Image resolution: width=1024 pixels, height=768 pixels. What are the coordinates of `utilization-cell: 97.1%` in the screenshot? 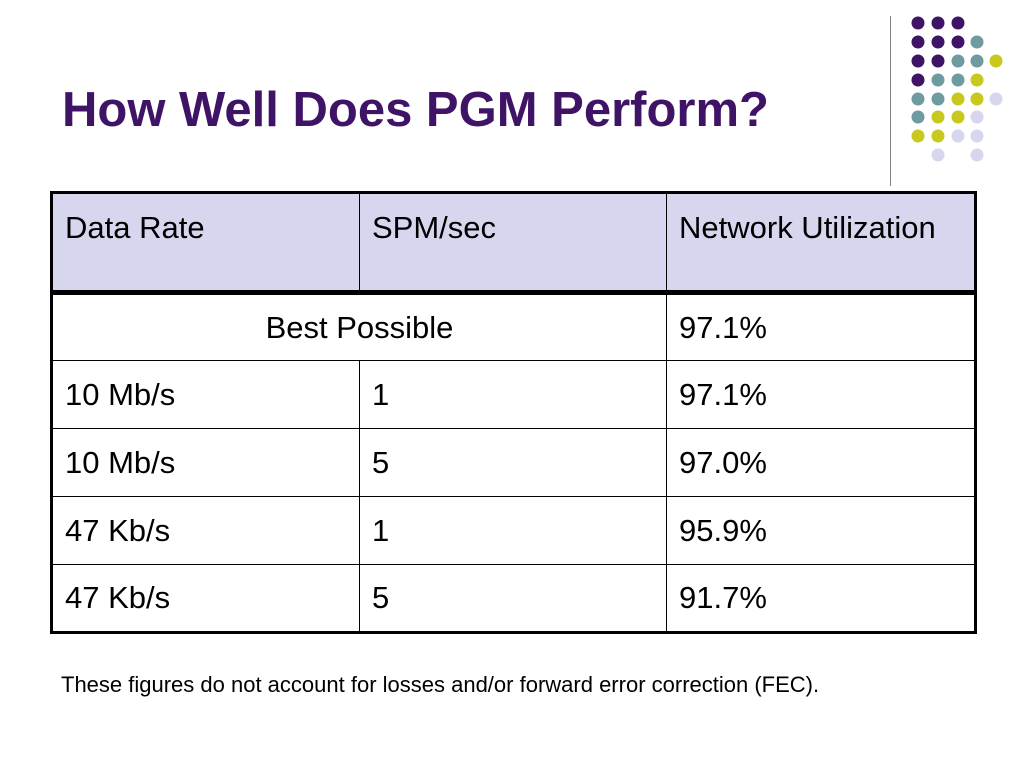 It's located at (821, 394).